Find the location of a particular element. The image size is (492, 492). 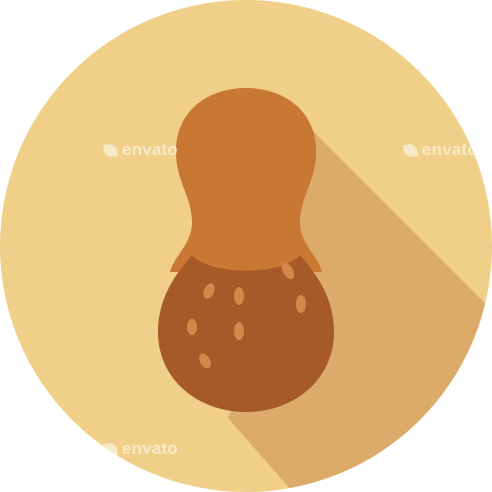

peanut-shell-bottom is located at coordinates (246, 333).